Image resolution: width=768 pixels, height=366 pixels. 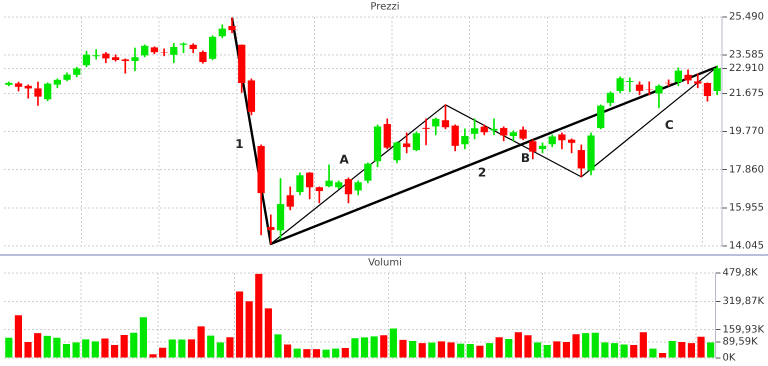 I want to click on annotation: 2, so click(x=482, y=172).